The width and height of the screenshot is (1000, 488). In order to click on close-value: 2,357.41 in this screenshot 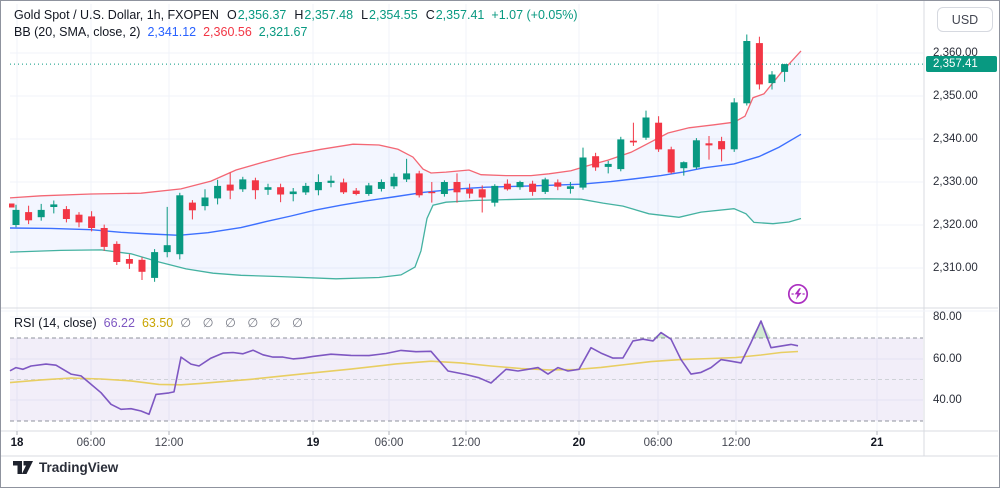, I will do `click(460, 15)`.